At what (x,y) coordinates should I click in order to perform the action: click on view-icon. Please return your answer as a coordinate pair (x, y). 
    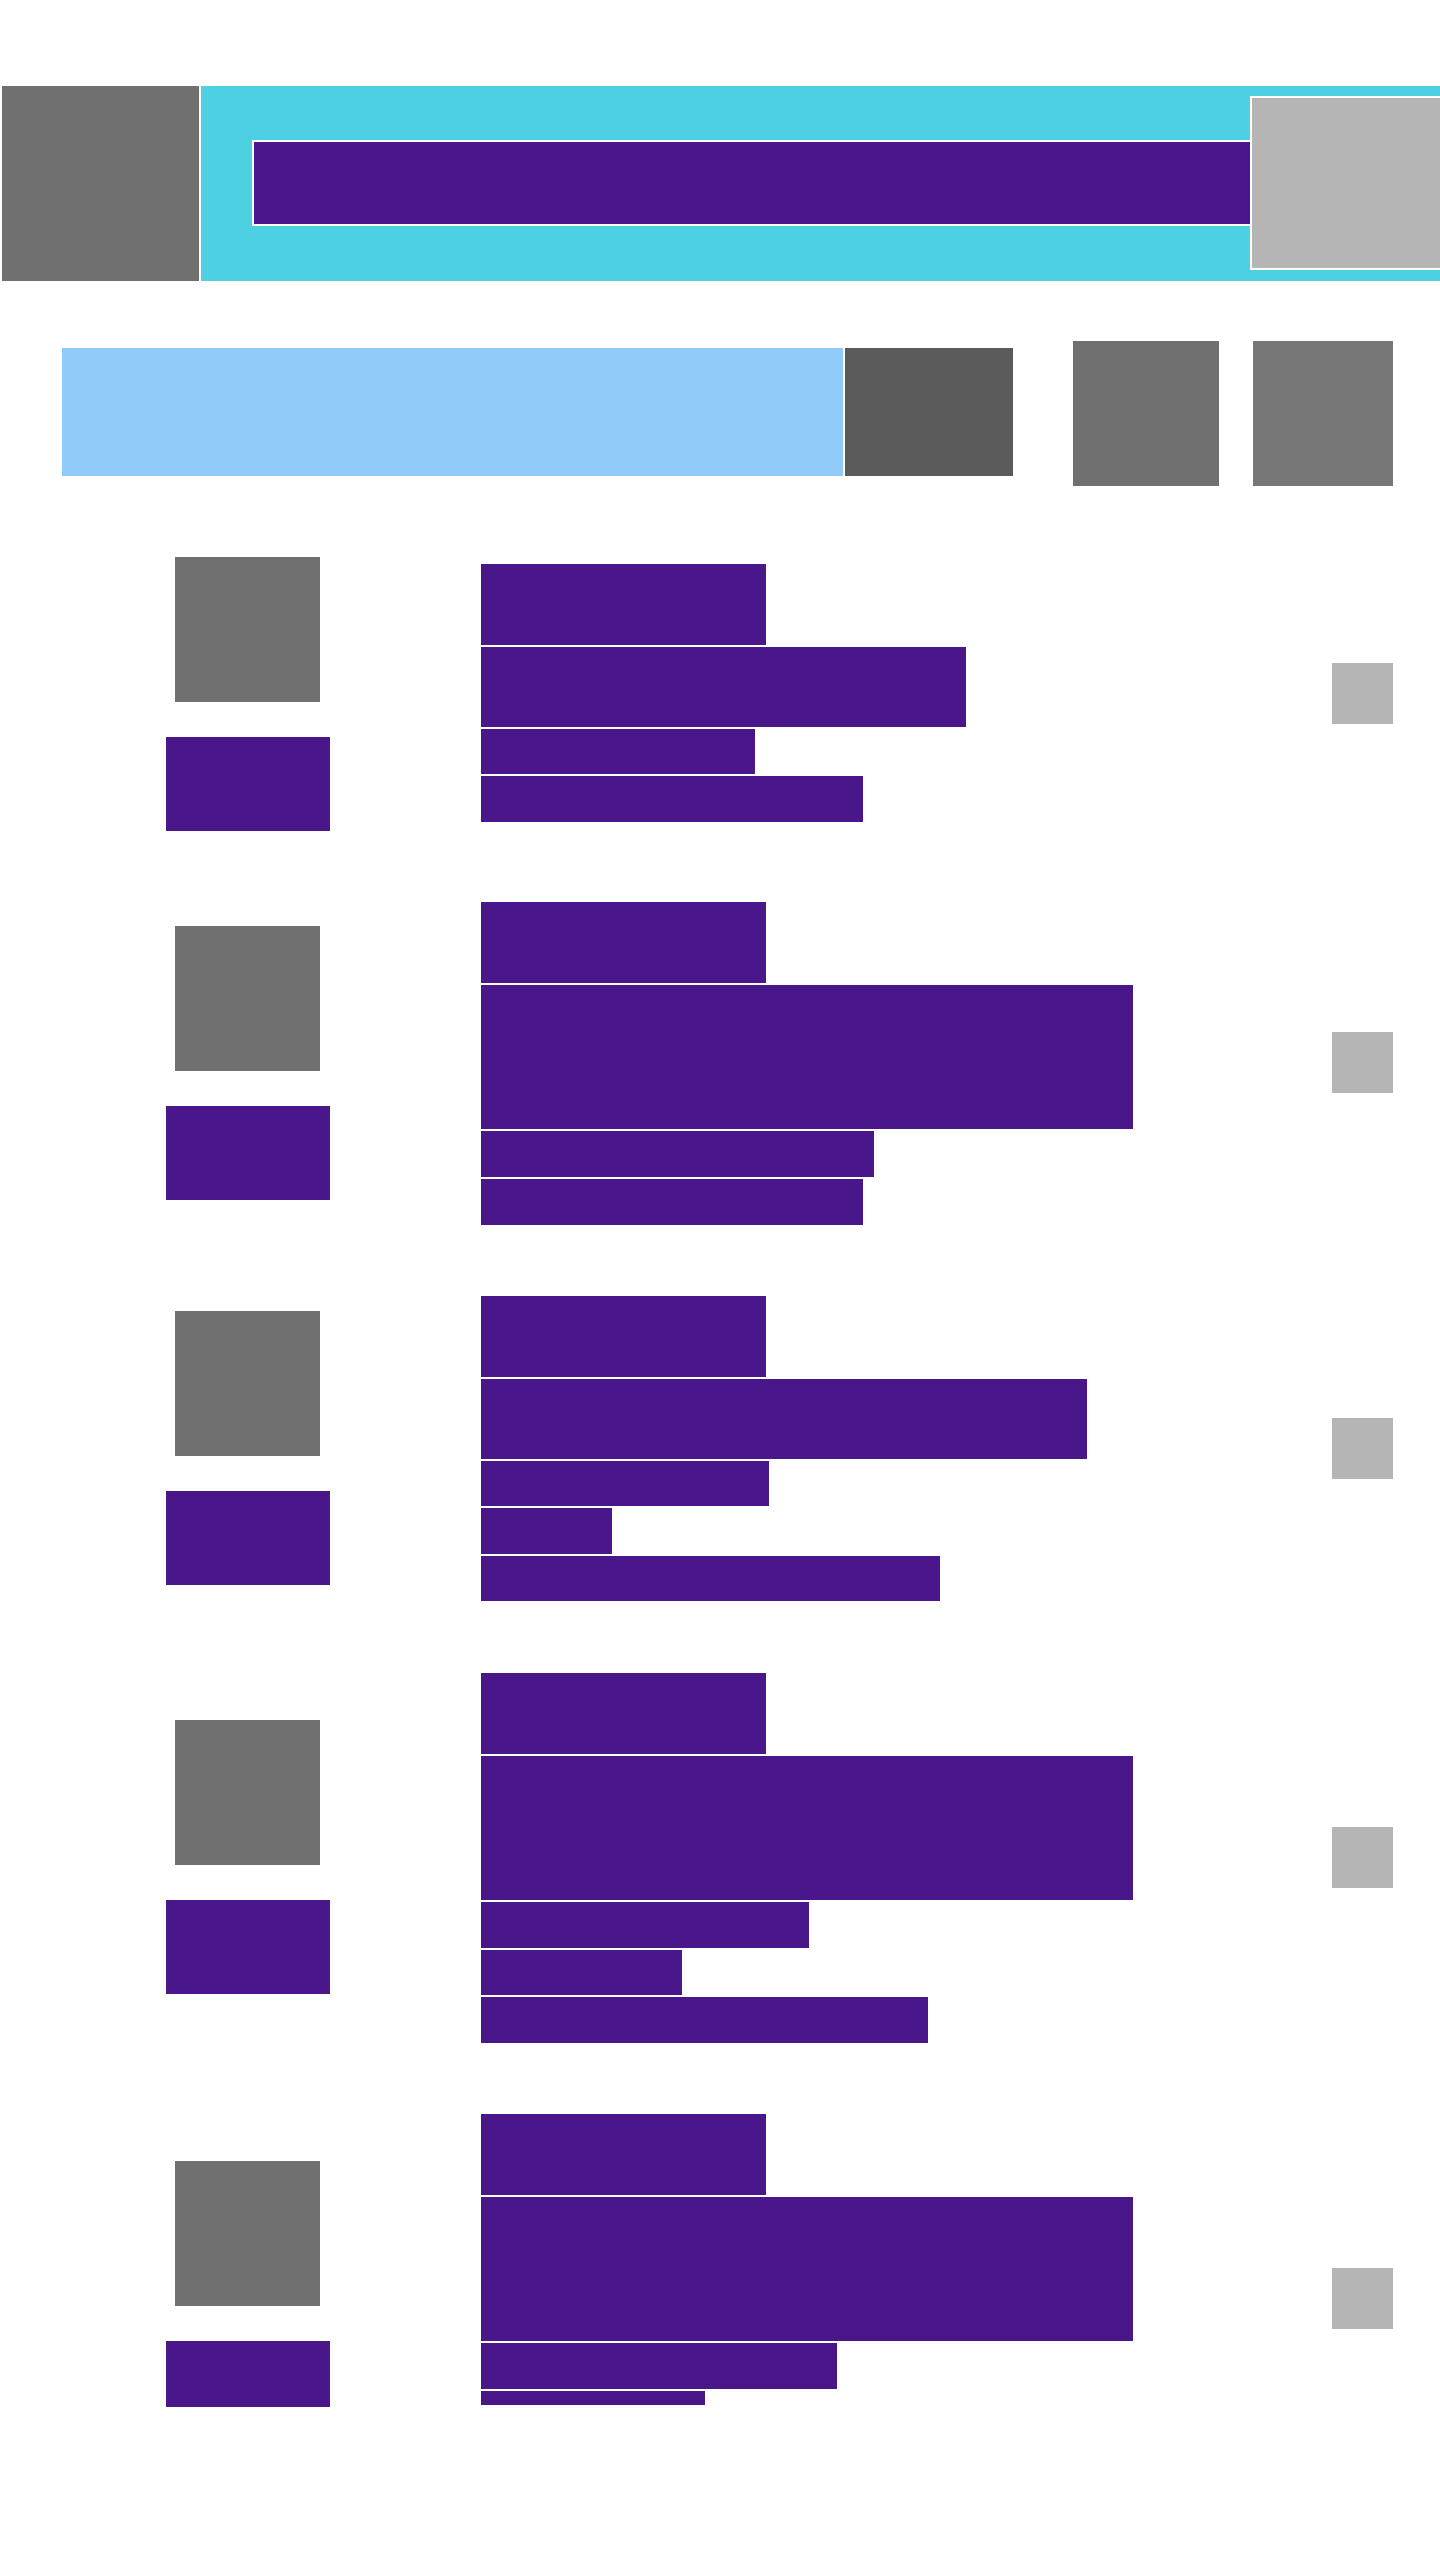
    Looking at the image, I should click on (1323, 413).